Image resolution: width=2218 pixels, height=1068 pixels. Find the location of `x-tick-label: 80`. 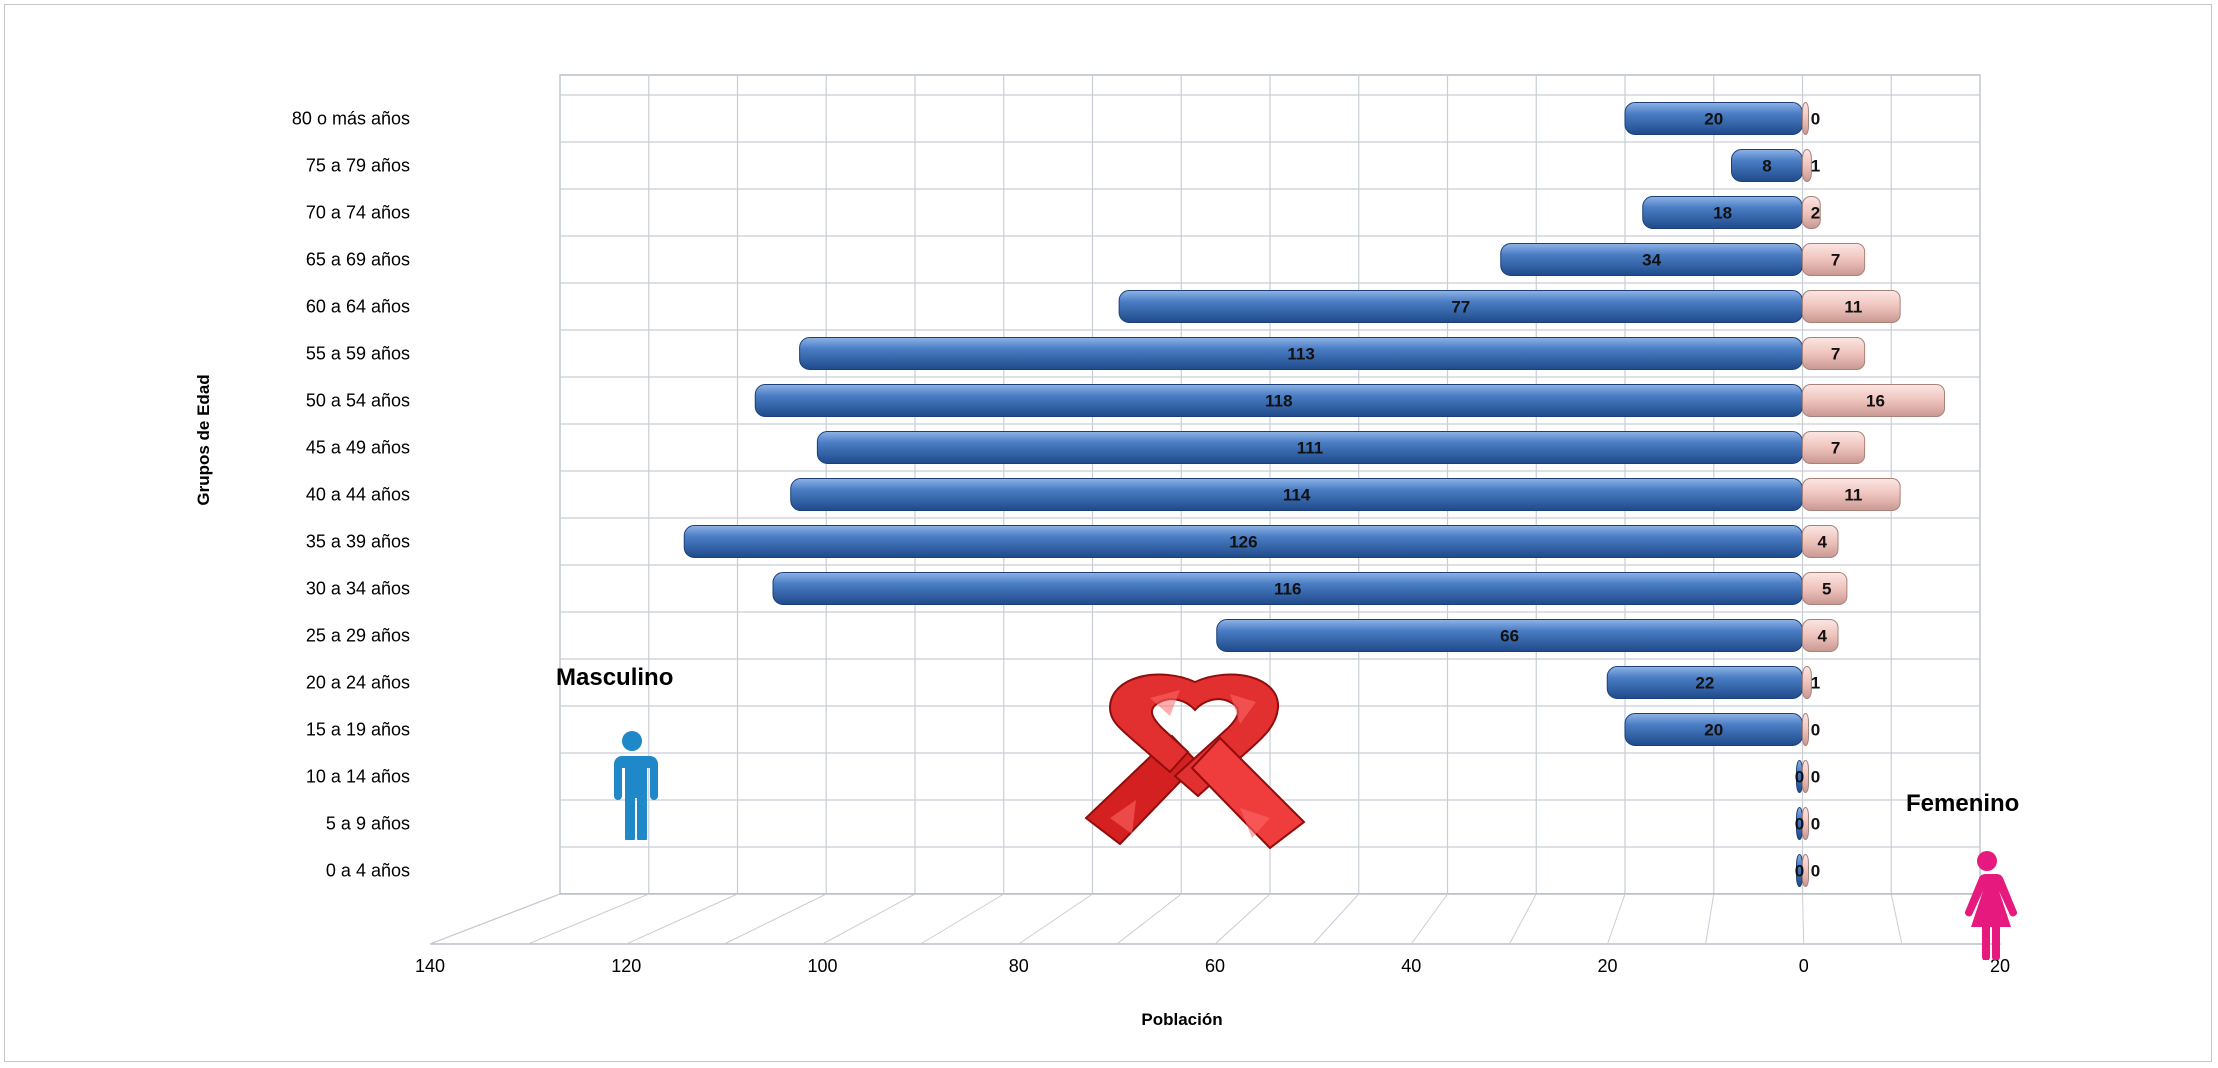

x-tick-label: 80 is located at coordinates (1019, 966).